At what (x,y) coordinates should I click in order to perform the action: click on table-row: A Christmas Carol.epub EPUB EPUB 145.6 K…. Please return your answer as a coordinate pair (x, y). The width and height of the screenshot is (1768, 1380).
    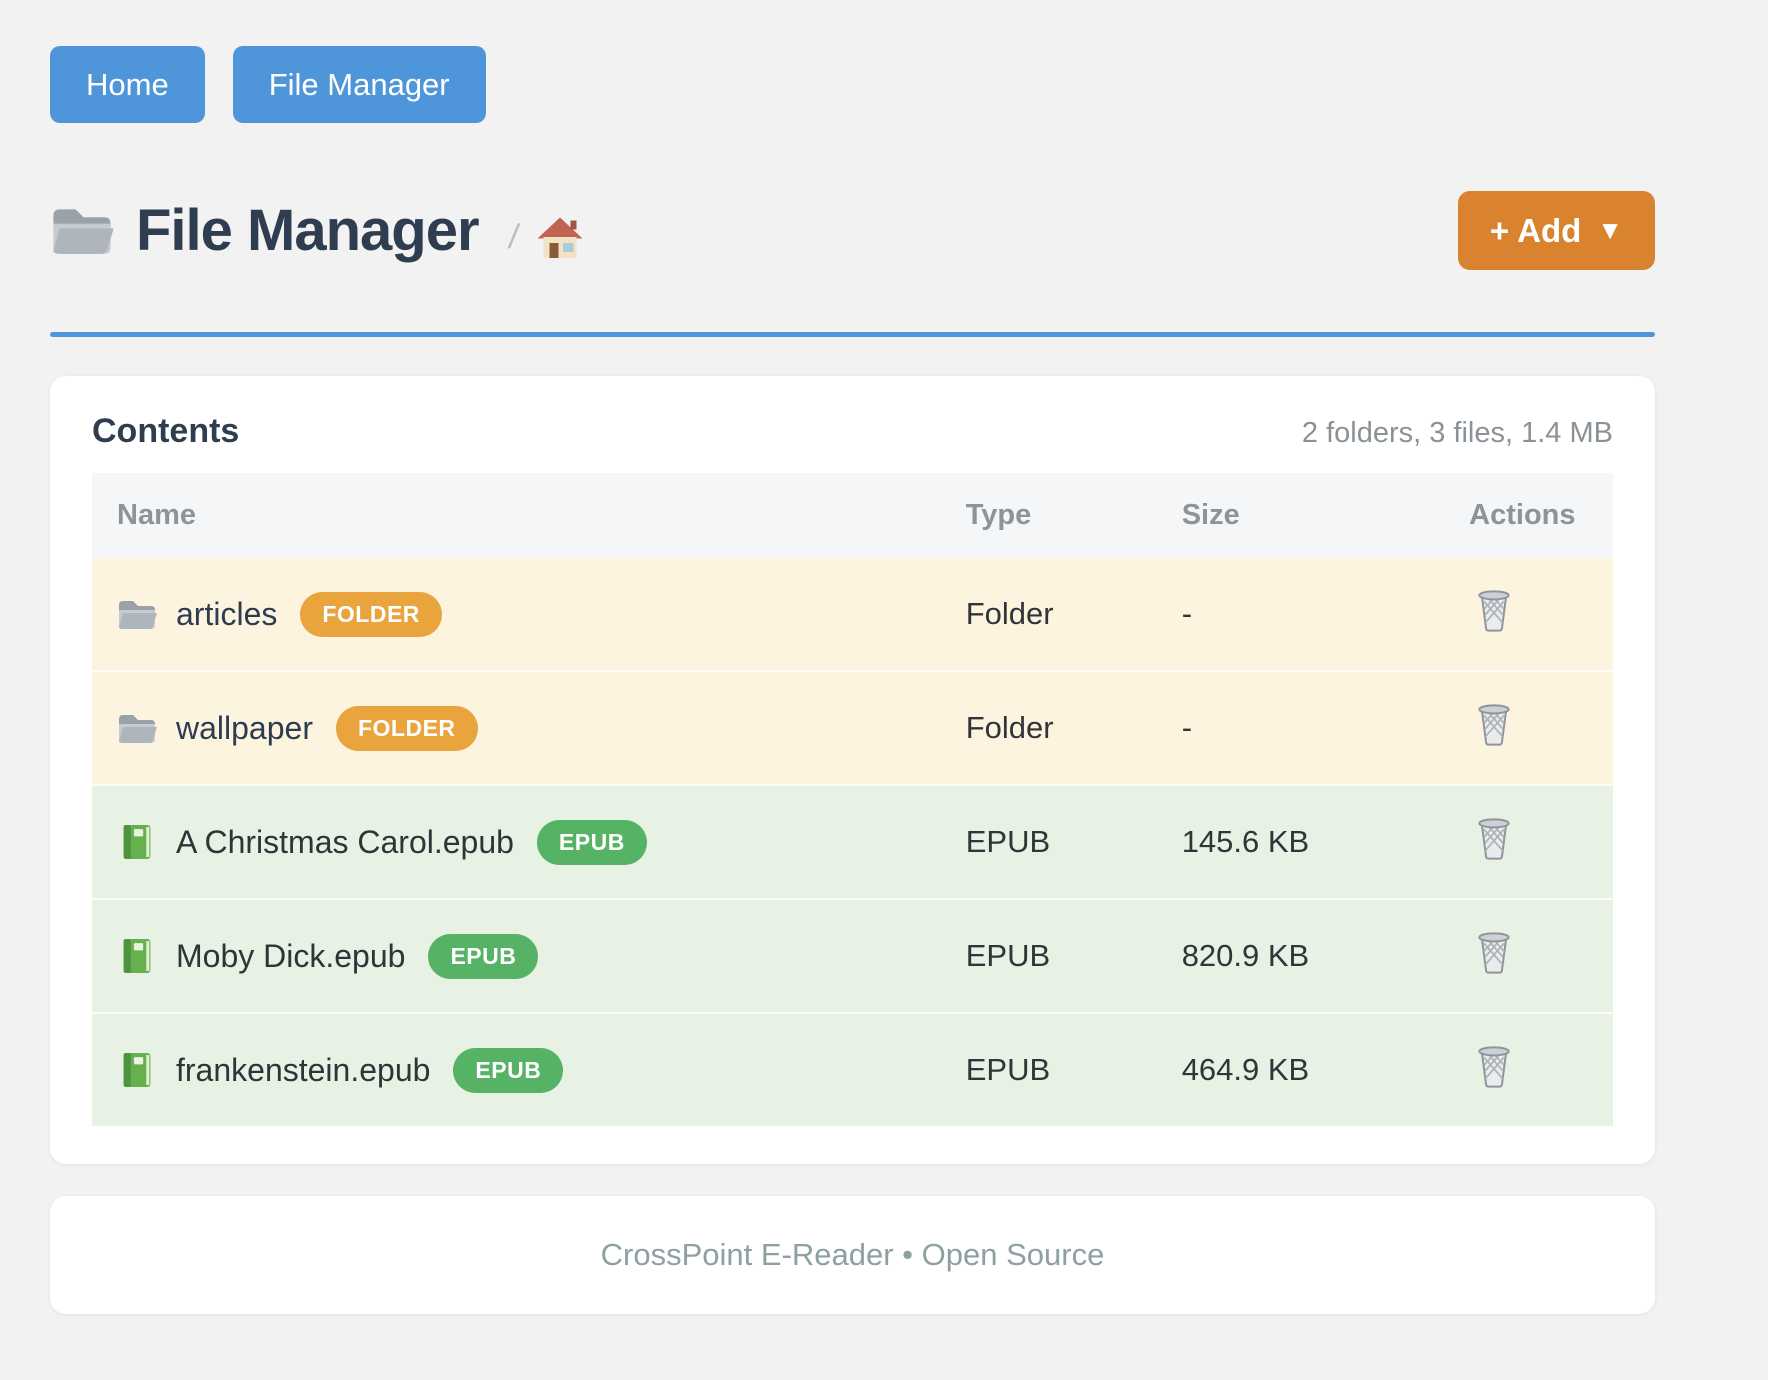
    Looking at the image, I should click on (852, 841).